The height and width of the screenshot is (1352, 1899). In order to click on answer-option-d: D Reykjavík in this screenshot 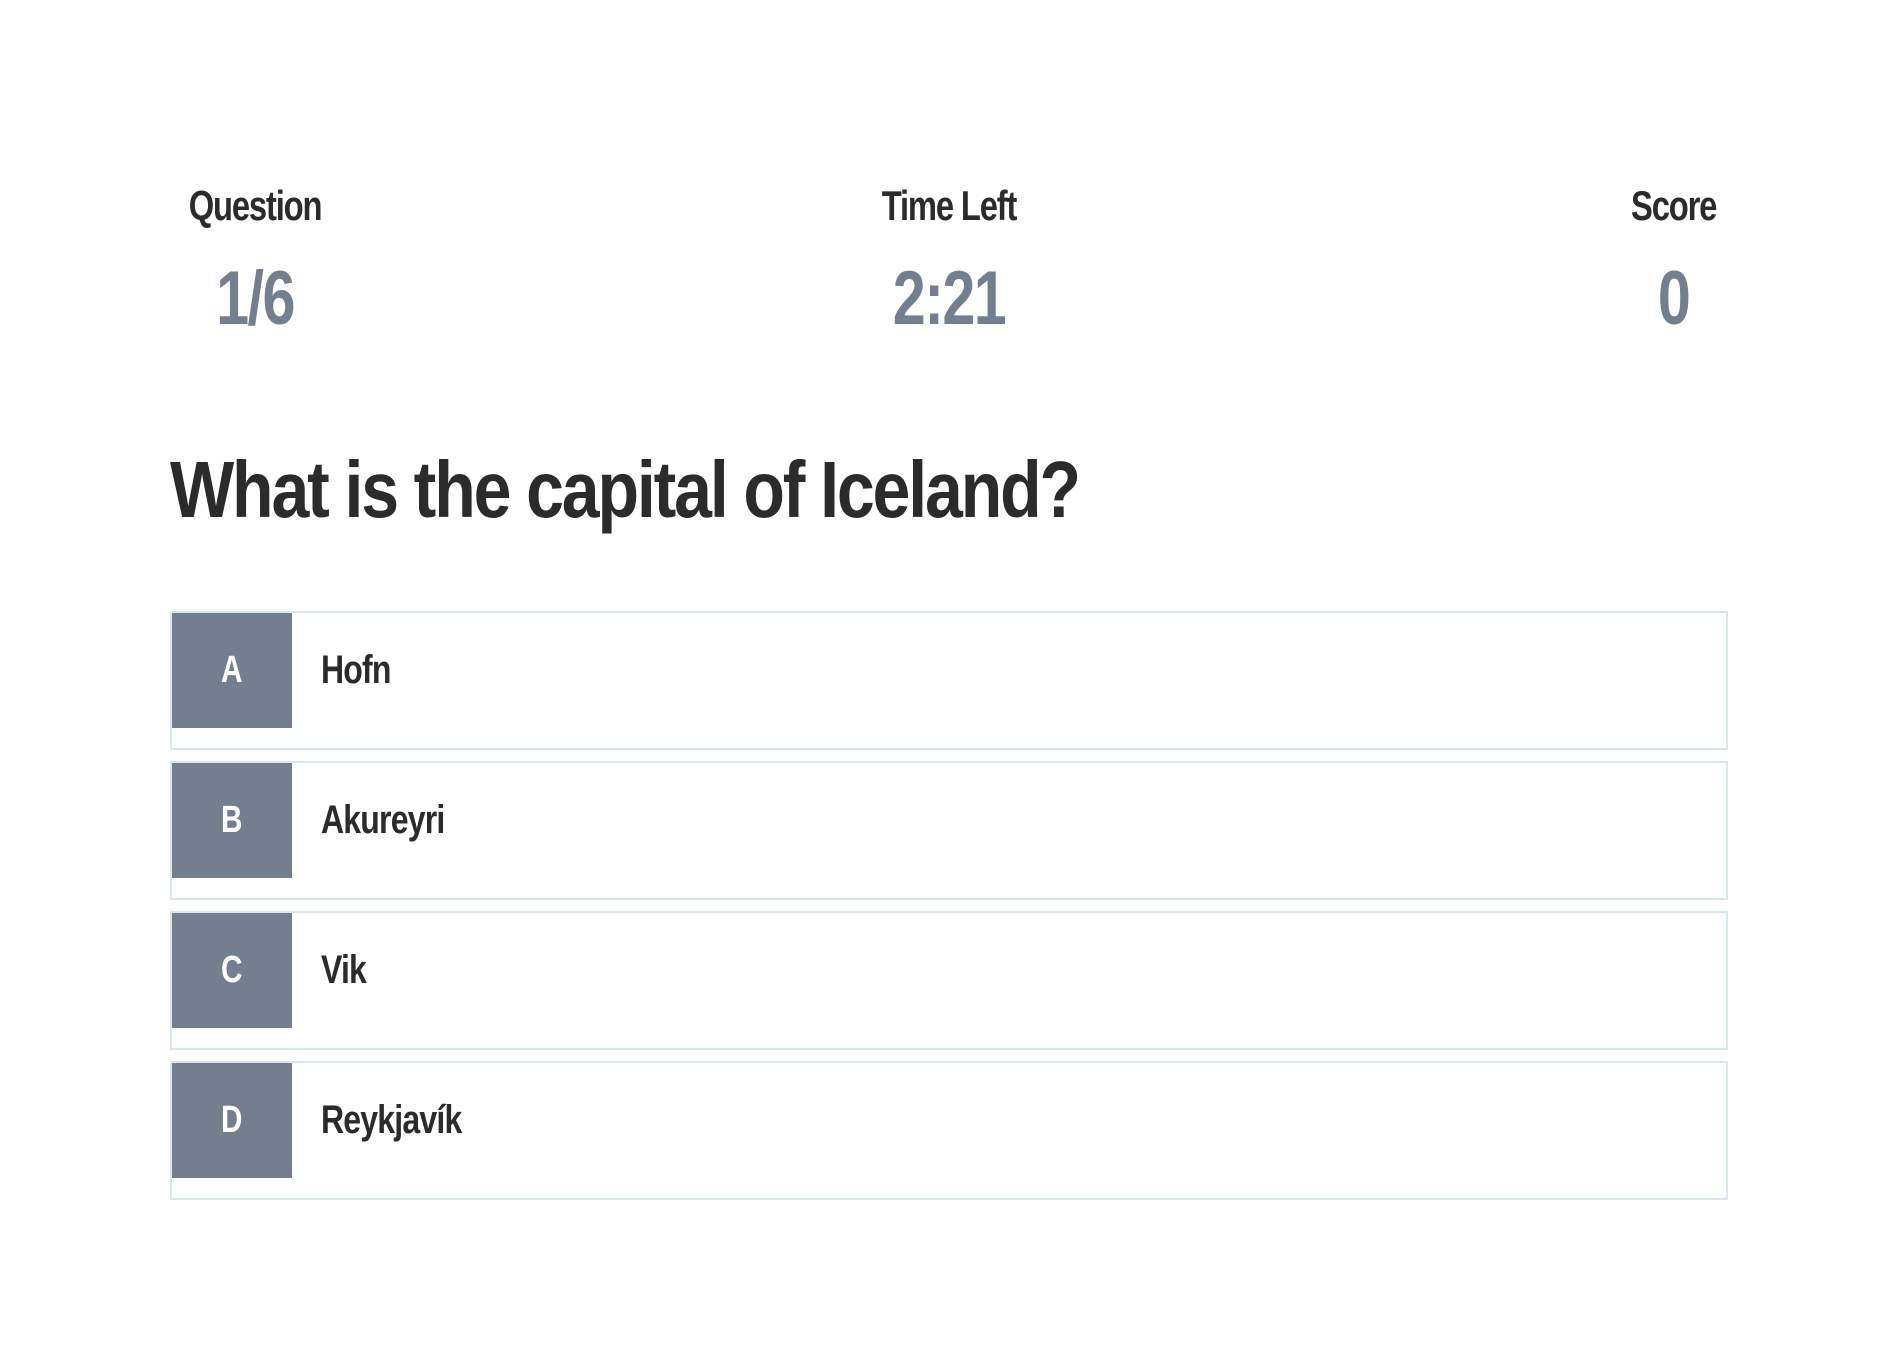, I will do `click(949, 1130)`.